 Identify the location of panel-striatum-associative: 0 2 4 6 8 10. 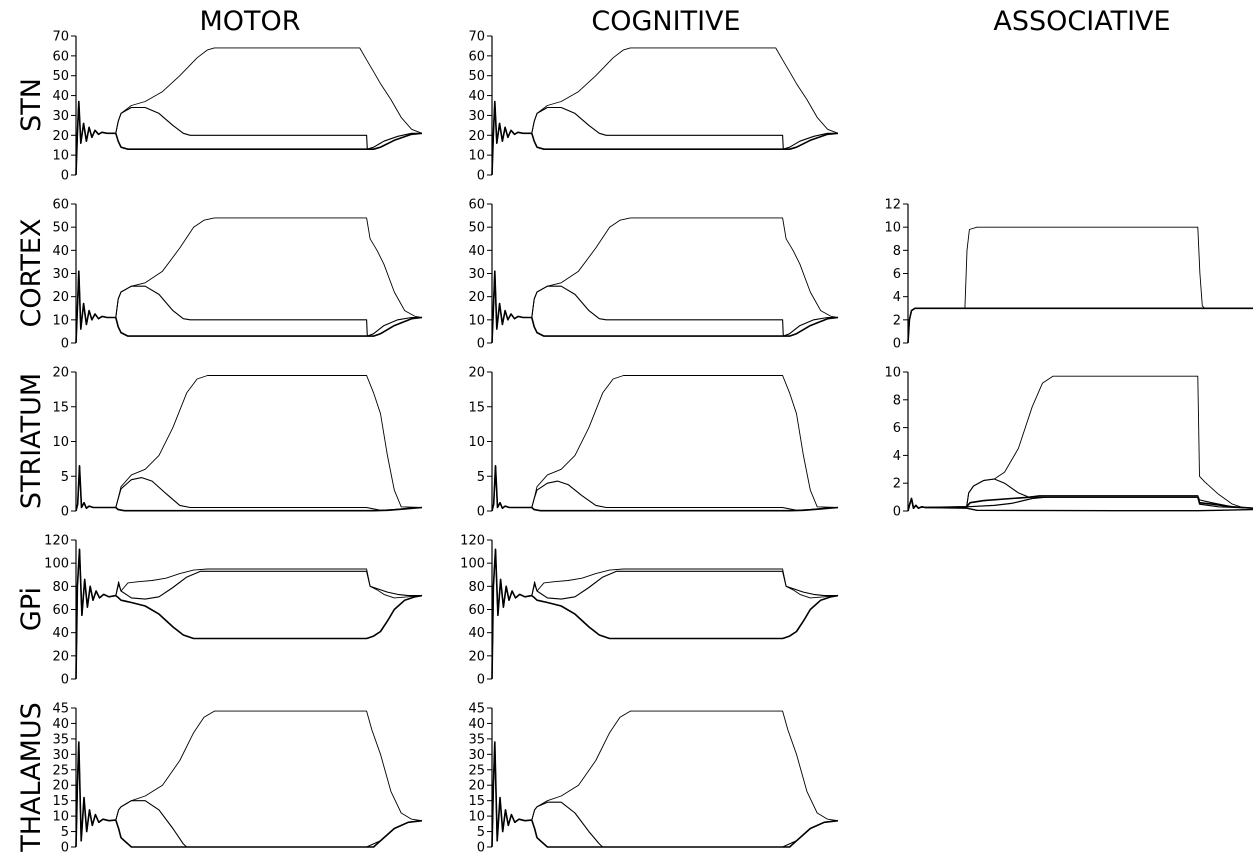
(1068, 443).